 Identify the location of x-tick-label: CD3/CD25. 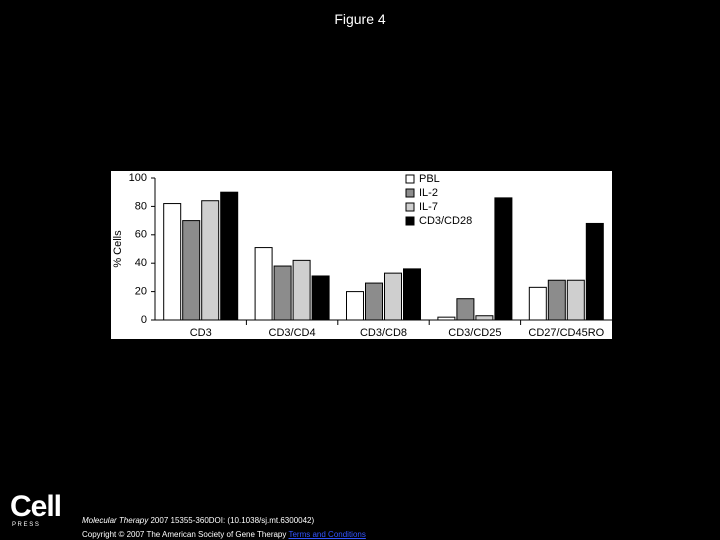
(474, 333).